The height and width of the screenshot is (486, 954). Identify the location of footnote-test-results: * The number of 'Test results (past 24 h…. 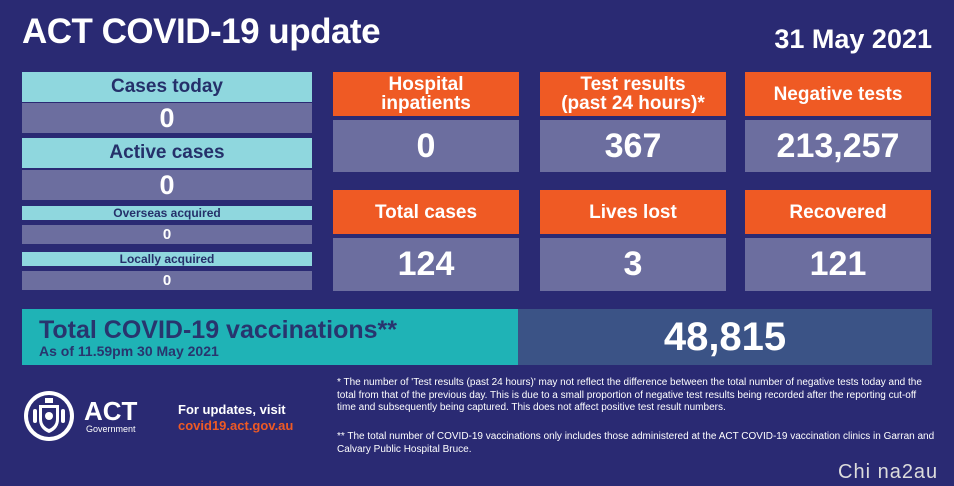
(629, 395).